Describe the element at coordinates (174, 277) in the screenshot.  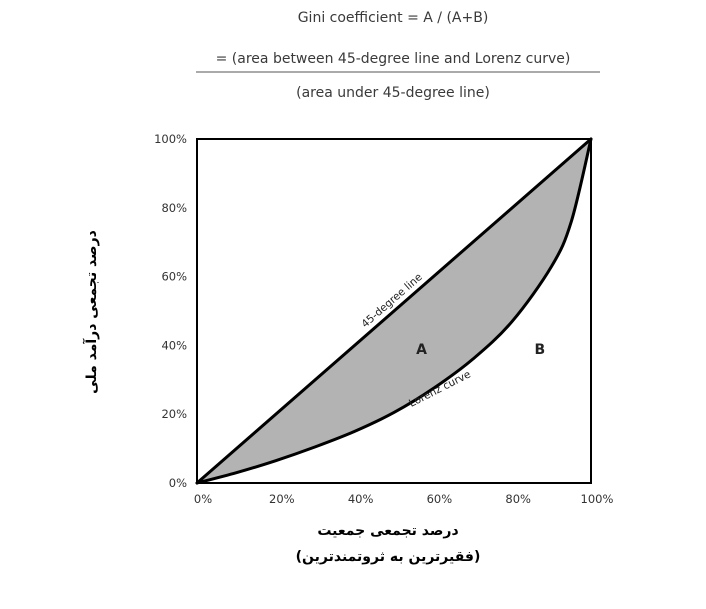
I see `y-tick-label: 60%` at that location.